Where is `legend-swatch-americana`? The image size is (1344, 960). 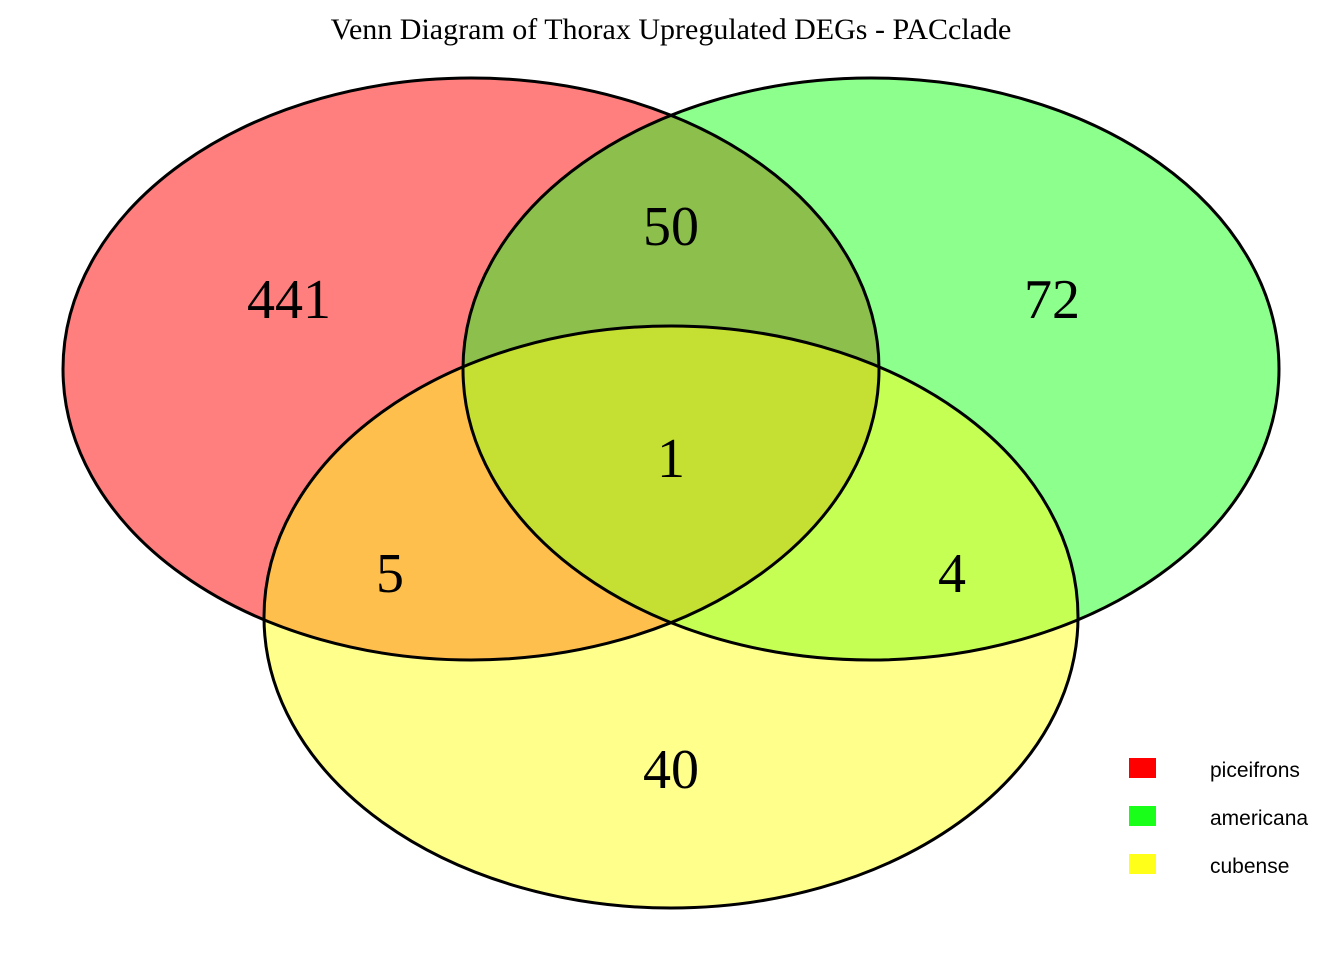 legend-swatch-americana is located at coordinates (1142, 816).